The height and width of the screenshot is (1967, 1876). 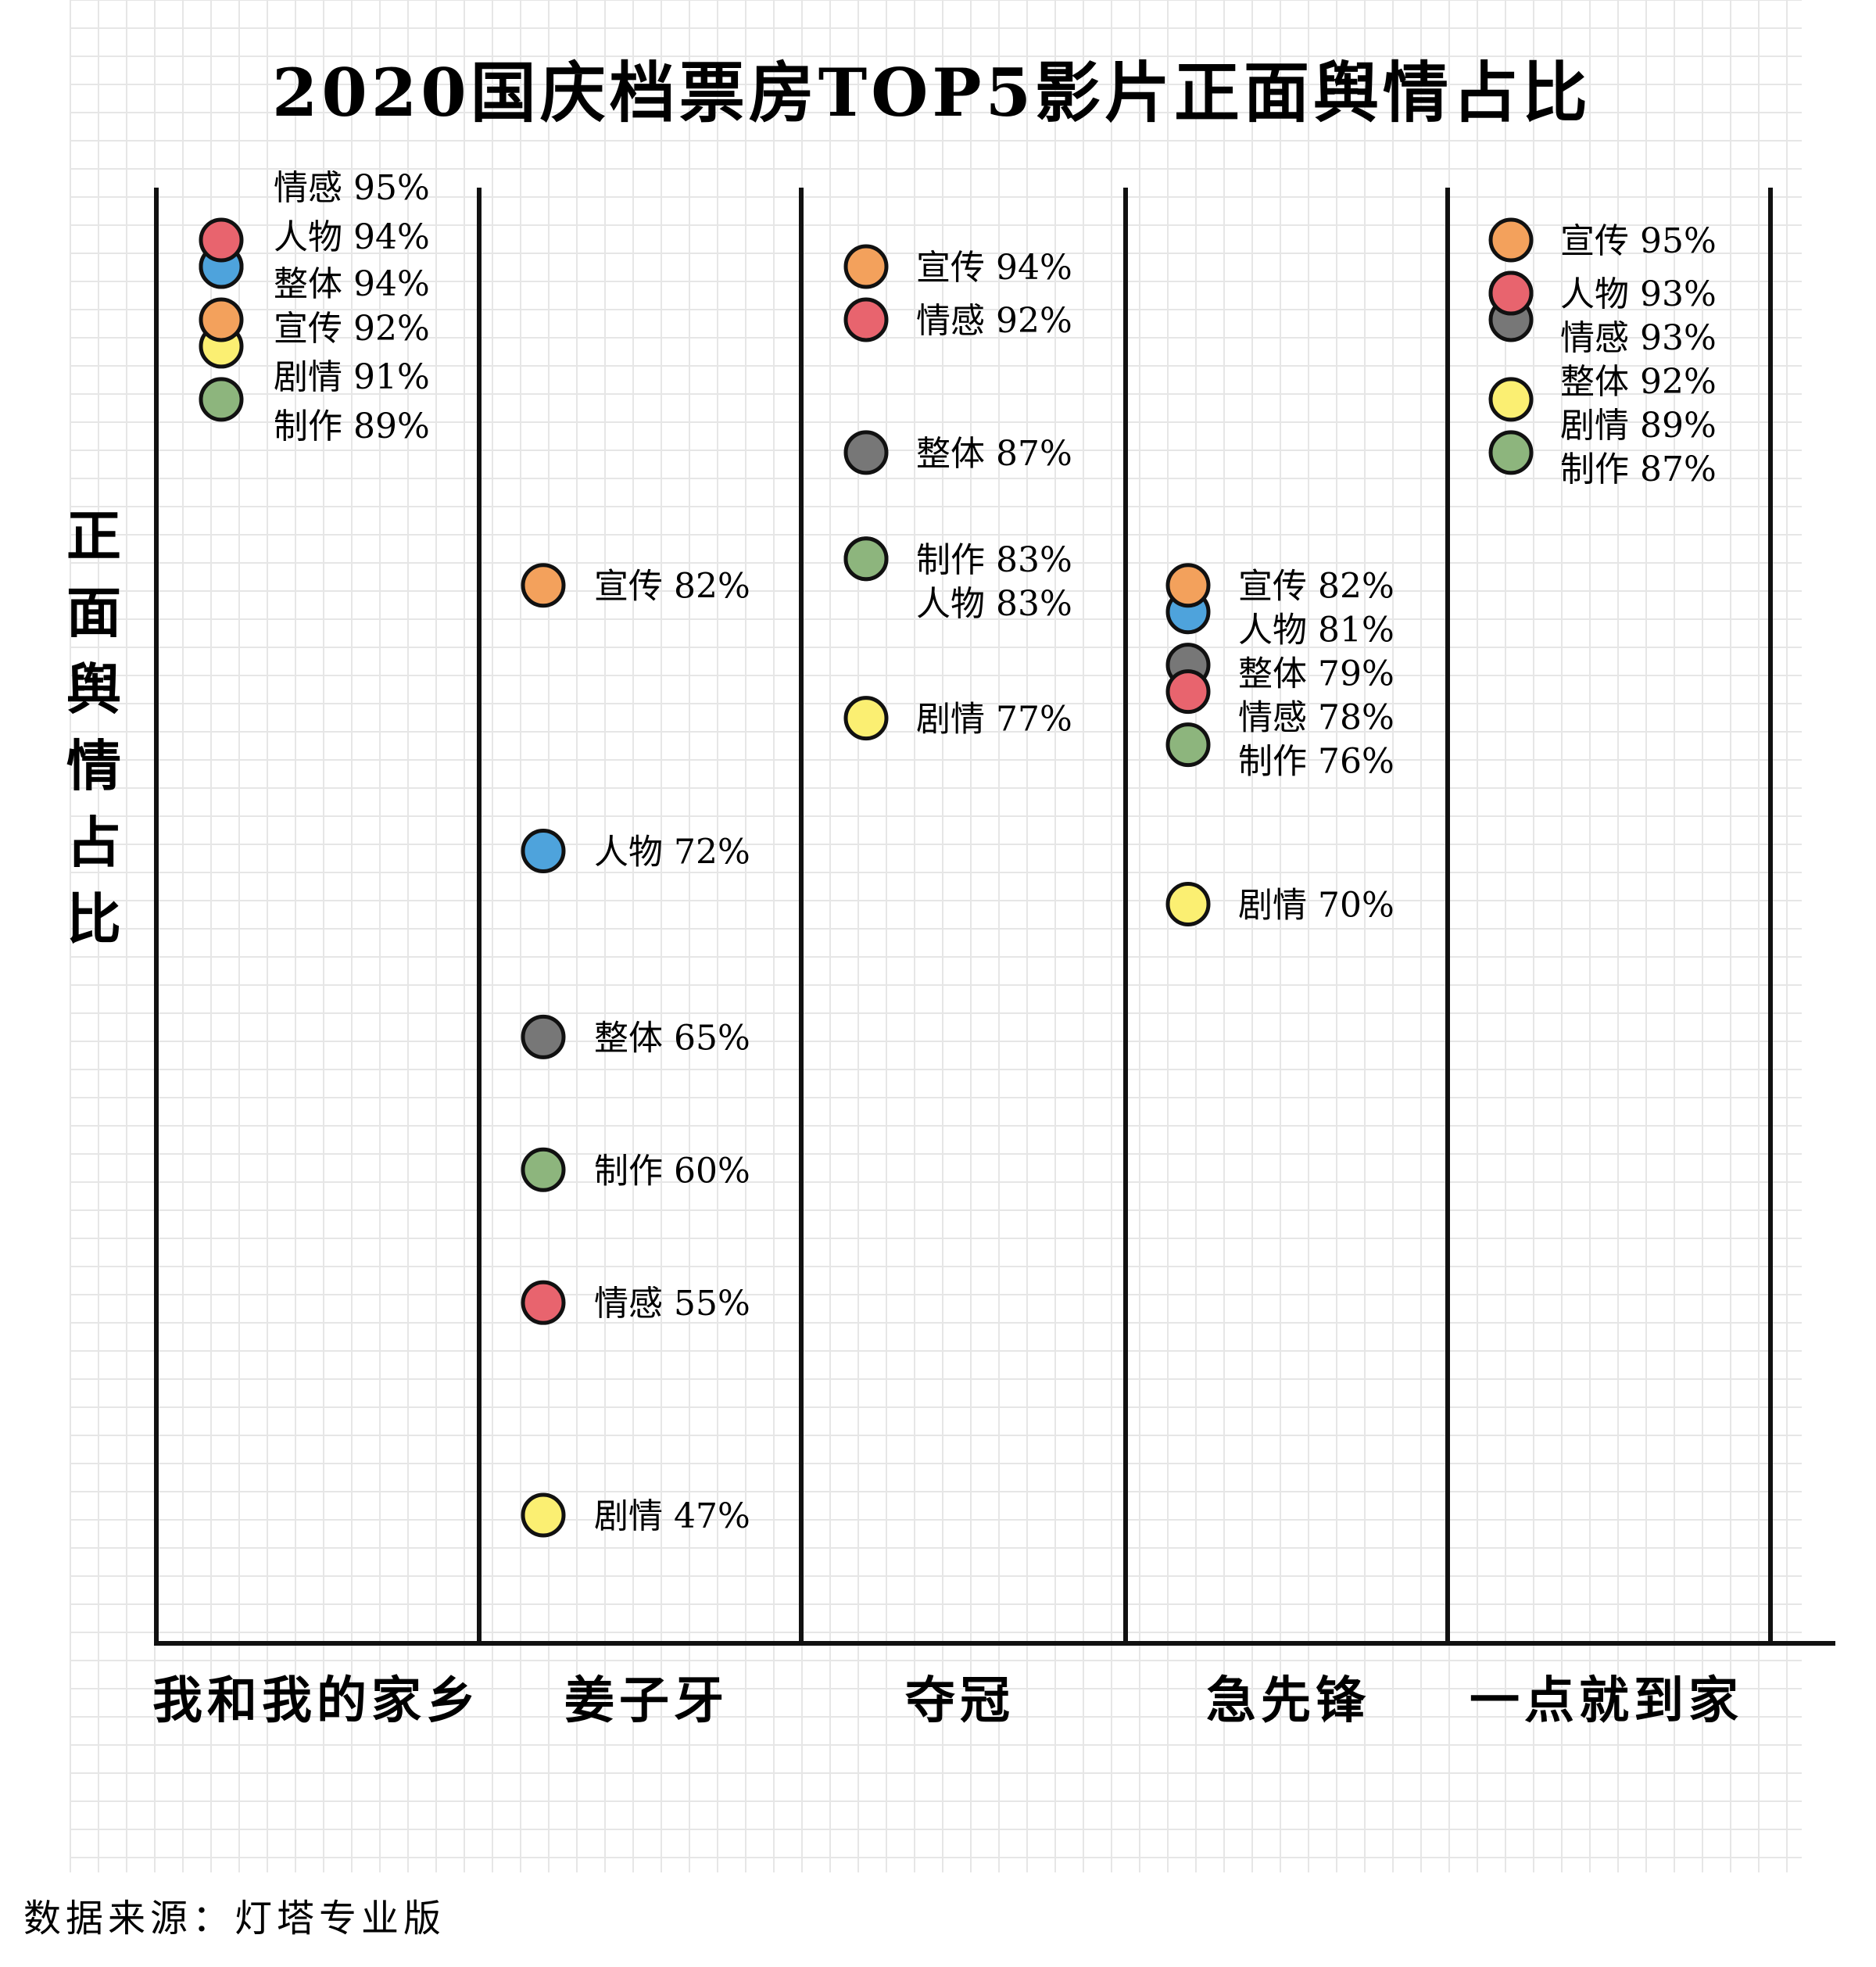 I want to click on data-label: 制作 60%, so click(x=672, y=1171).